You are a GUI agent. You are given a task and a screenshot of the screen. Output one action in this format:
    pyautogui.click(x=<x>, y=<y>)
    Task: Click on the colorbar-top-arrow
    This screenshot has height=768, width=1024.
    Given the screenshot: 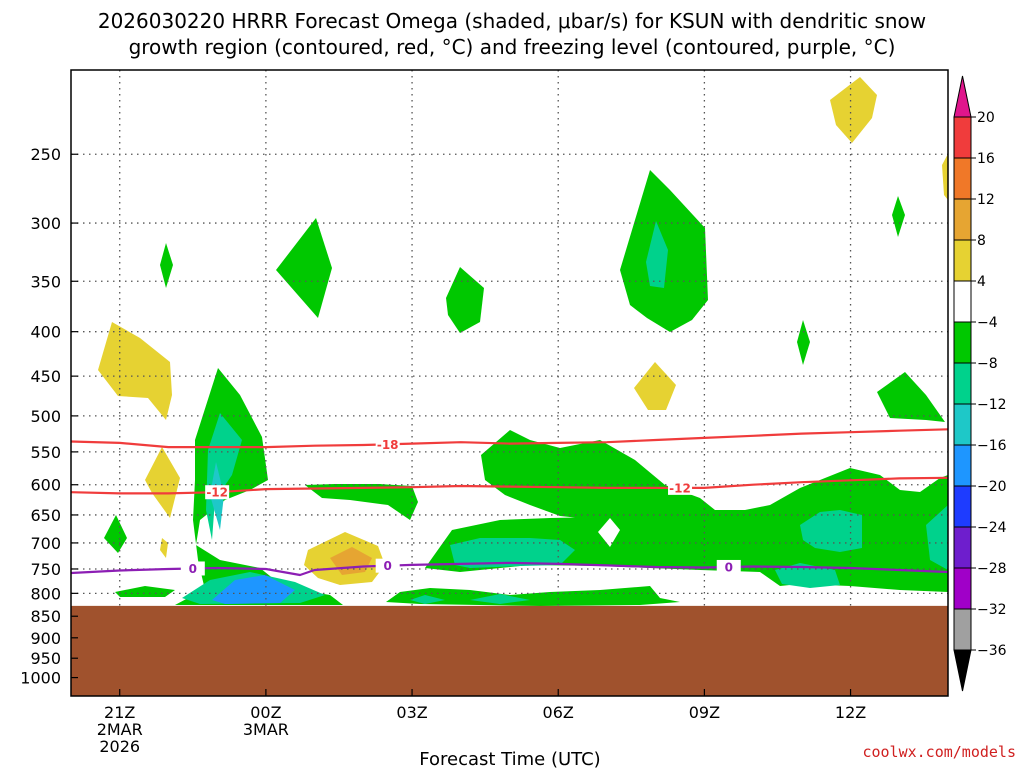 What is the action you would take?
    pyautogui.click(x=962, y=96)
    